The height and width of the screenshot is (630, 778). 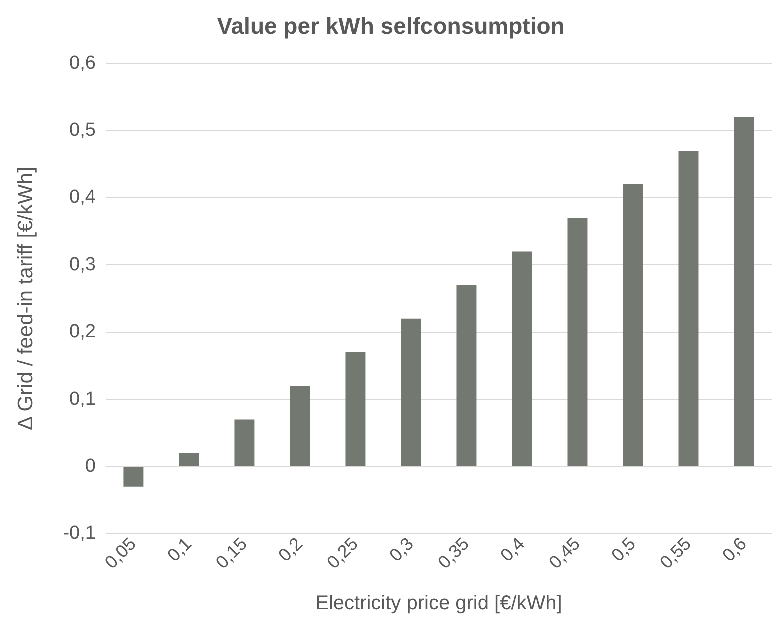 What do you see at coordinates (79, 533) in the screenshot?
I see `y-tick-label: -0,1` at bounding box center [79, 533].